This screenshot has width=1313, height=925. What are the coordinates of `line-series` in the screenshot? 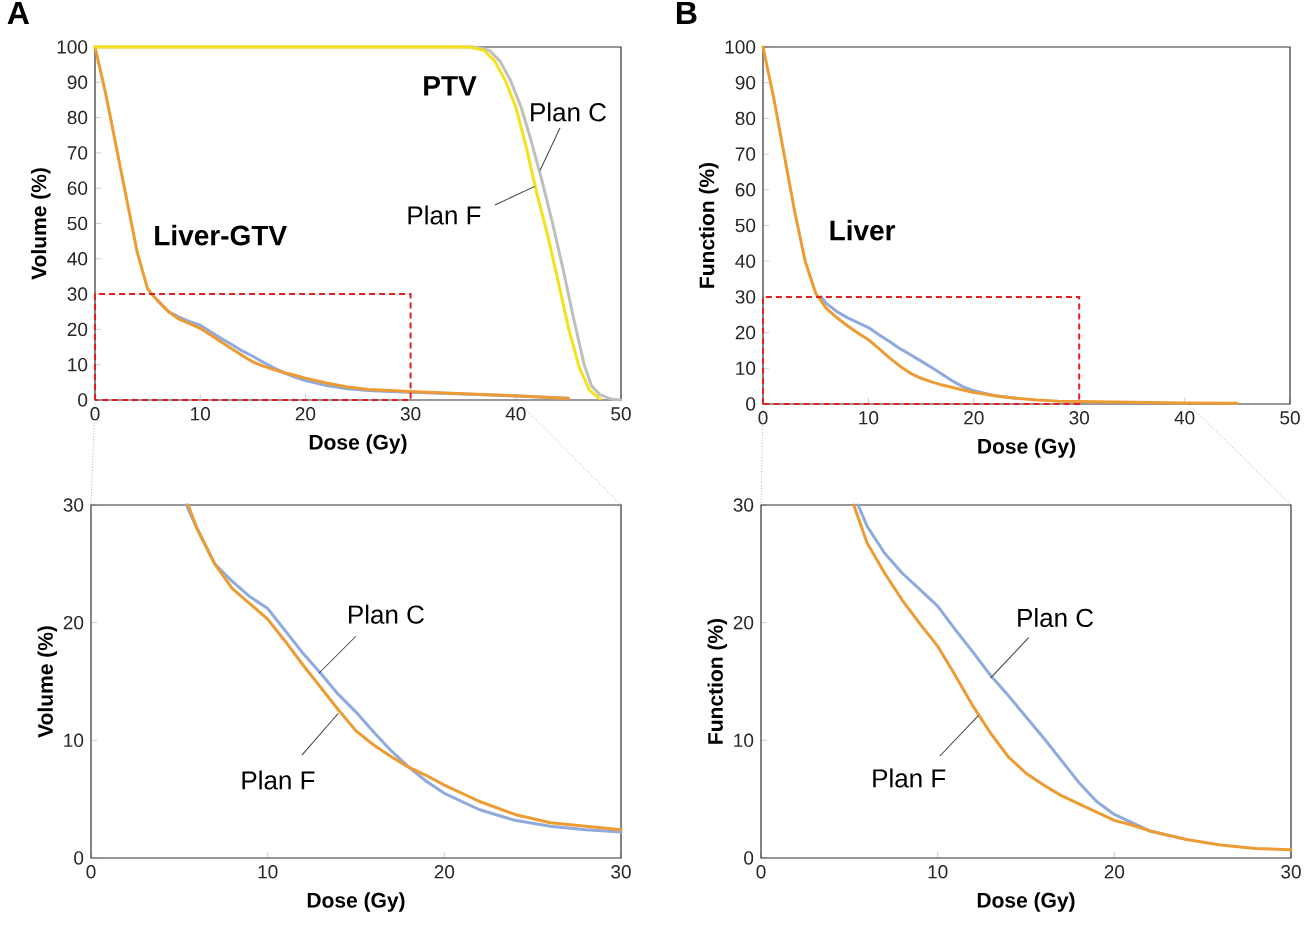 It's located at (1072, 677).